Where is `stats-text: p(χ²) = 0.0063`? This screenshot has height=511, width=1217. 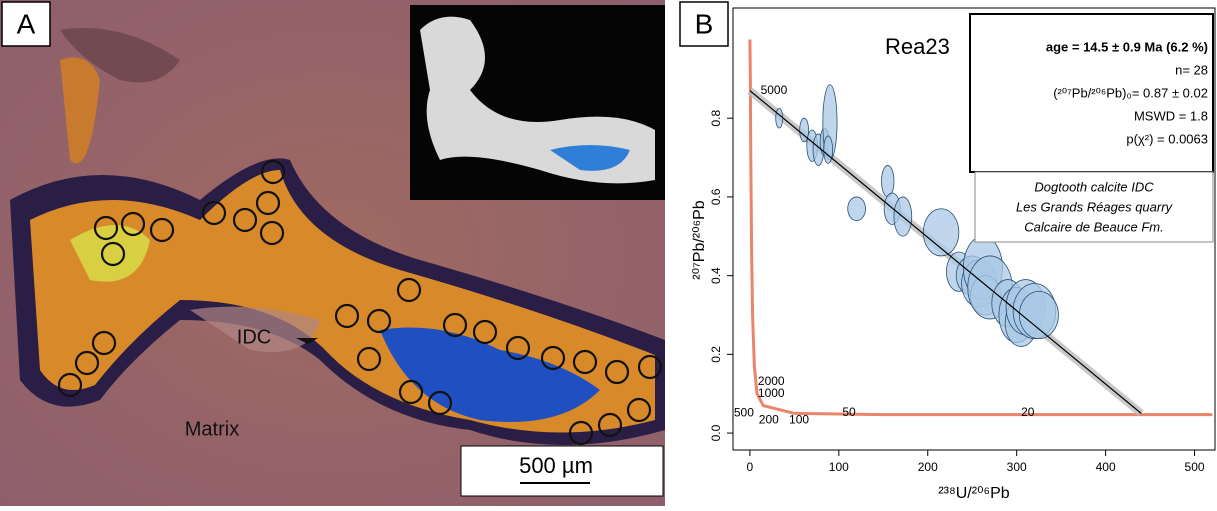
stats-text: p(χ²) = 0.0063 is located at coordinates (1167, 138).